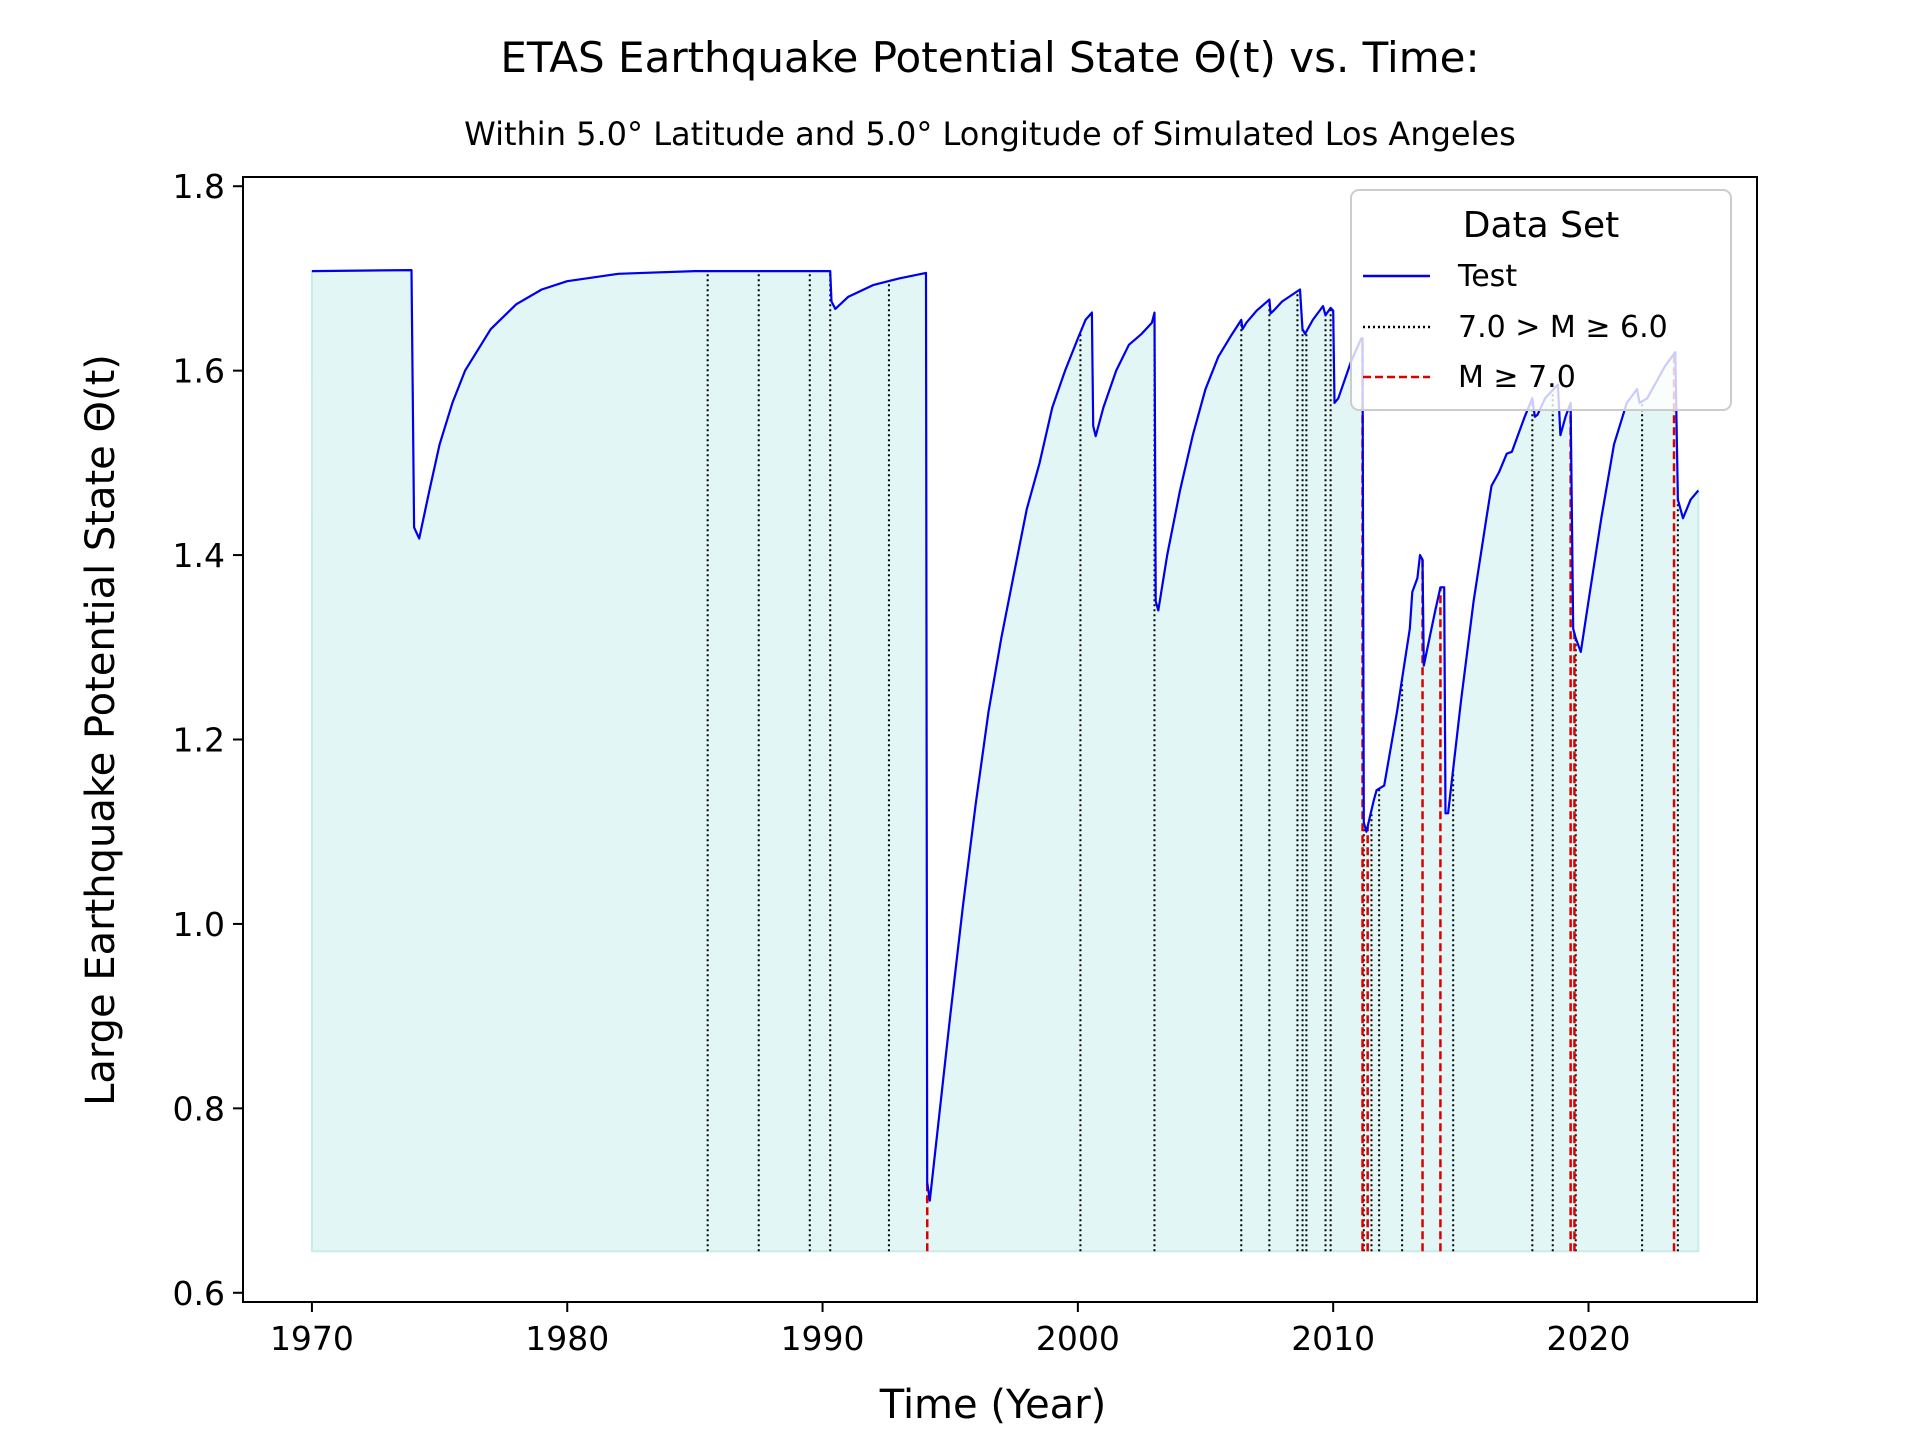 This screenshot has width=1920, height=1440. What do you see at coordinates (567, 1338) in the screenshot?
I see `x-tick-label: 1980` at bounding box center [567, 1338].